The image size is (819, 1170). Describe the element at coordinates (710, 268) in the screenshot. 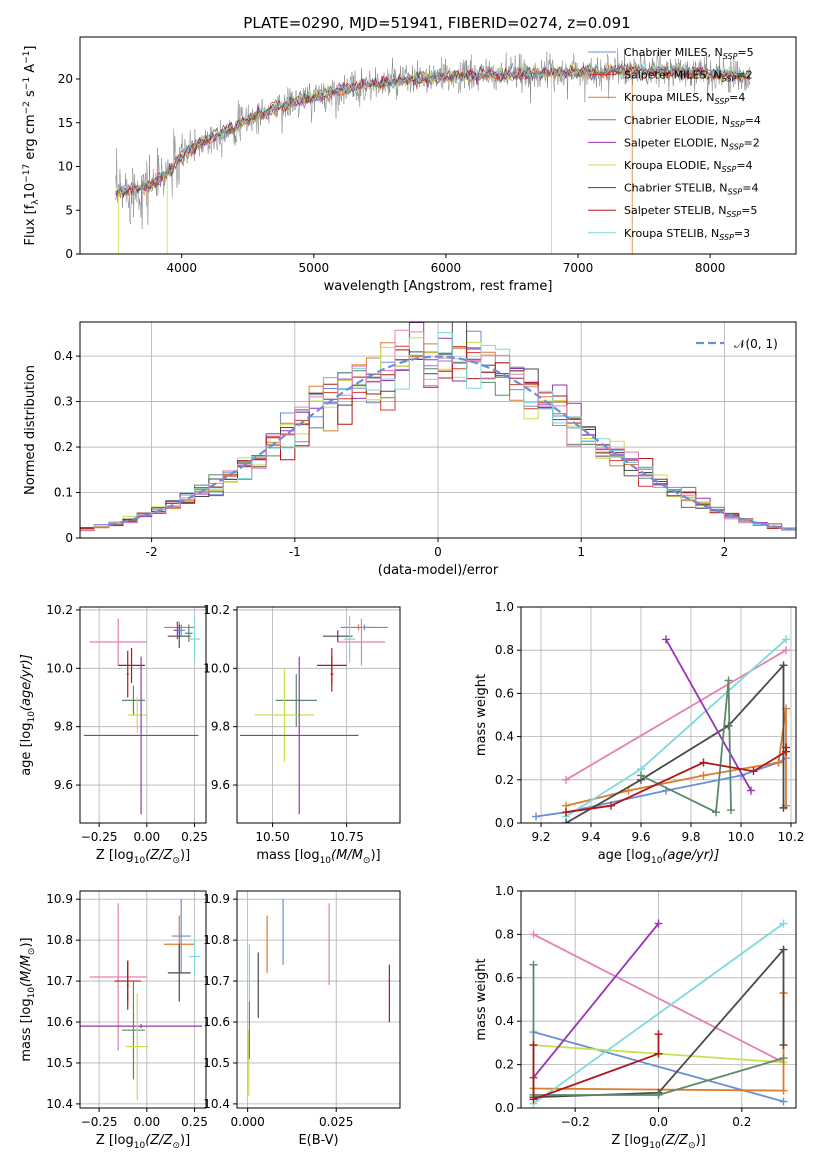

I see `x-tick-label: 8000` at that location.